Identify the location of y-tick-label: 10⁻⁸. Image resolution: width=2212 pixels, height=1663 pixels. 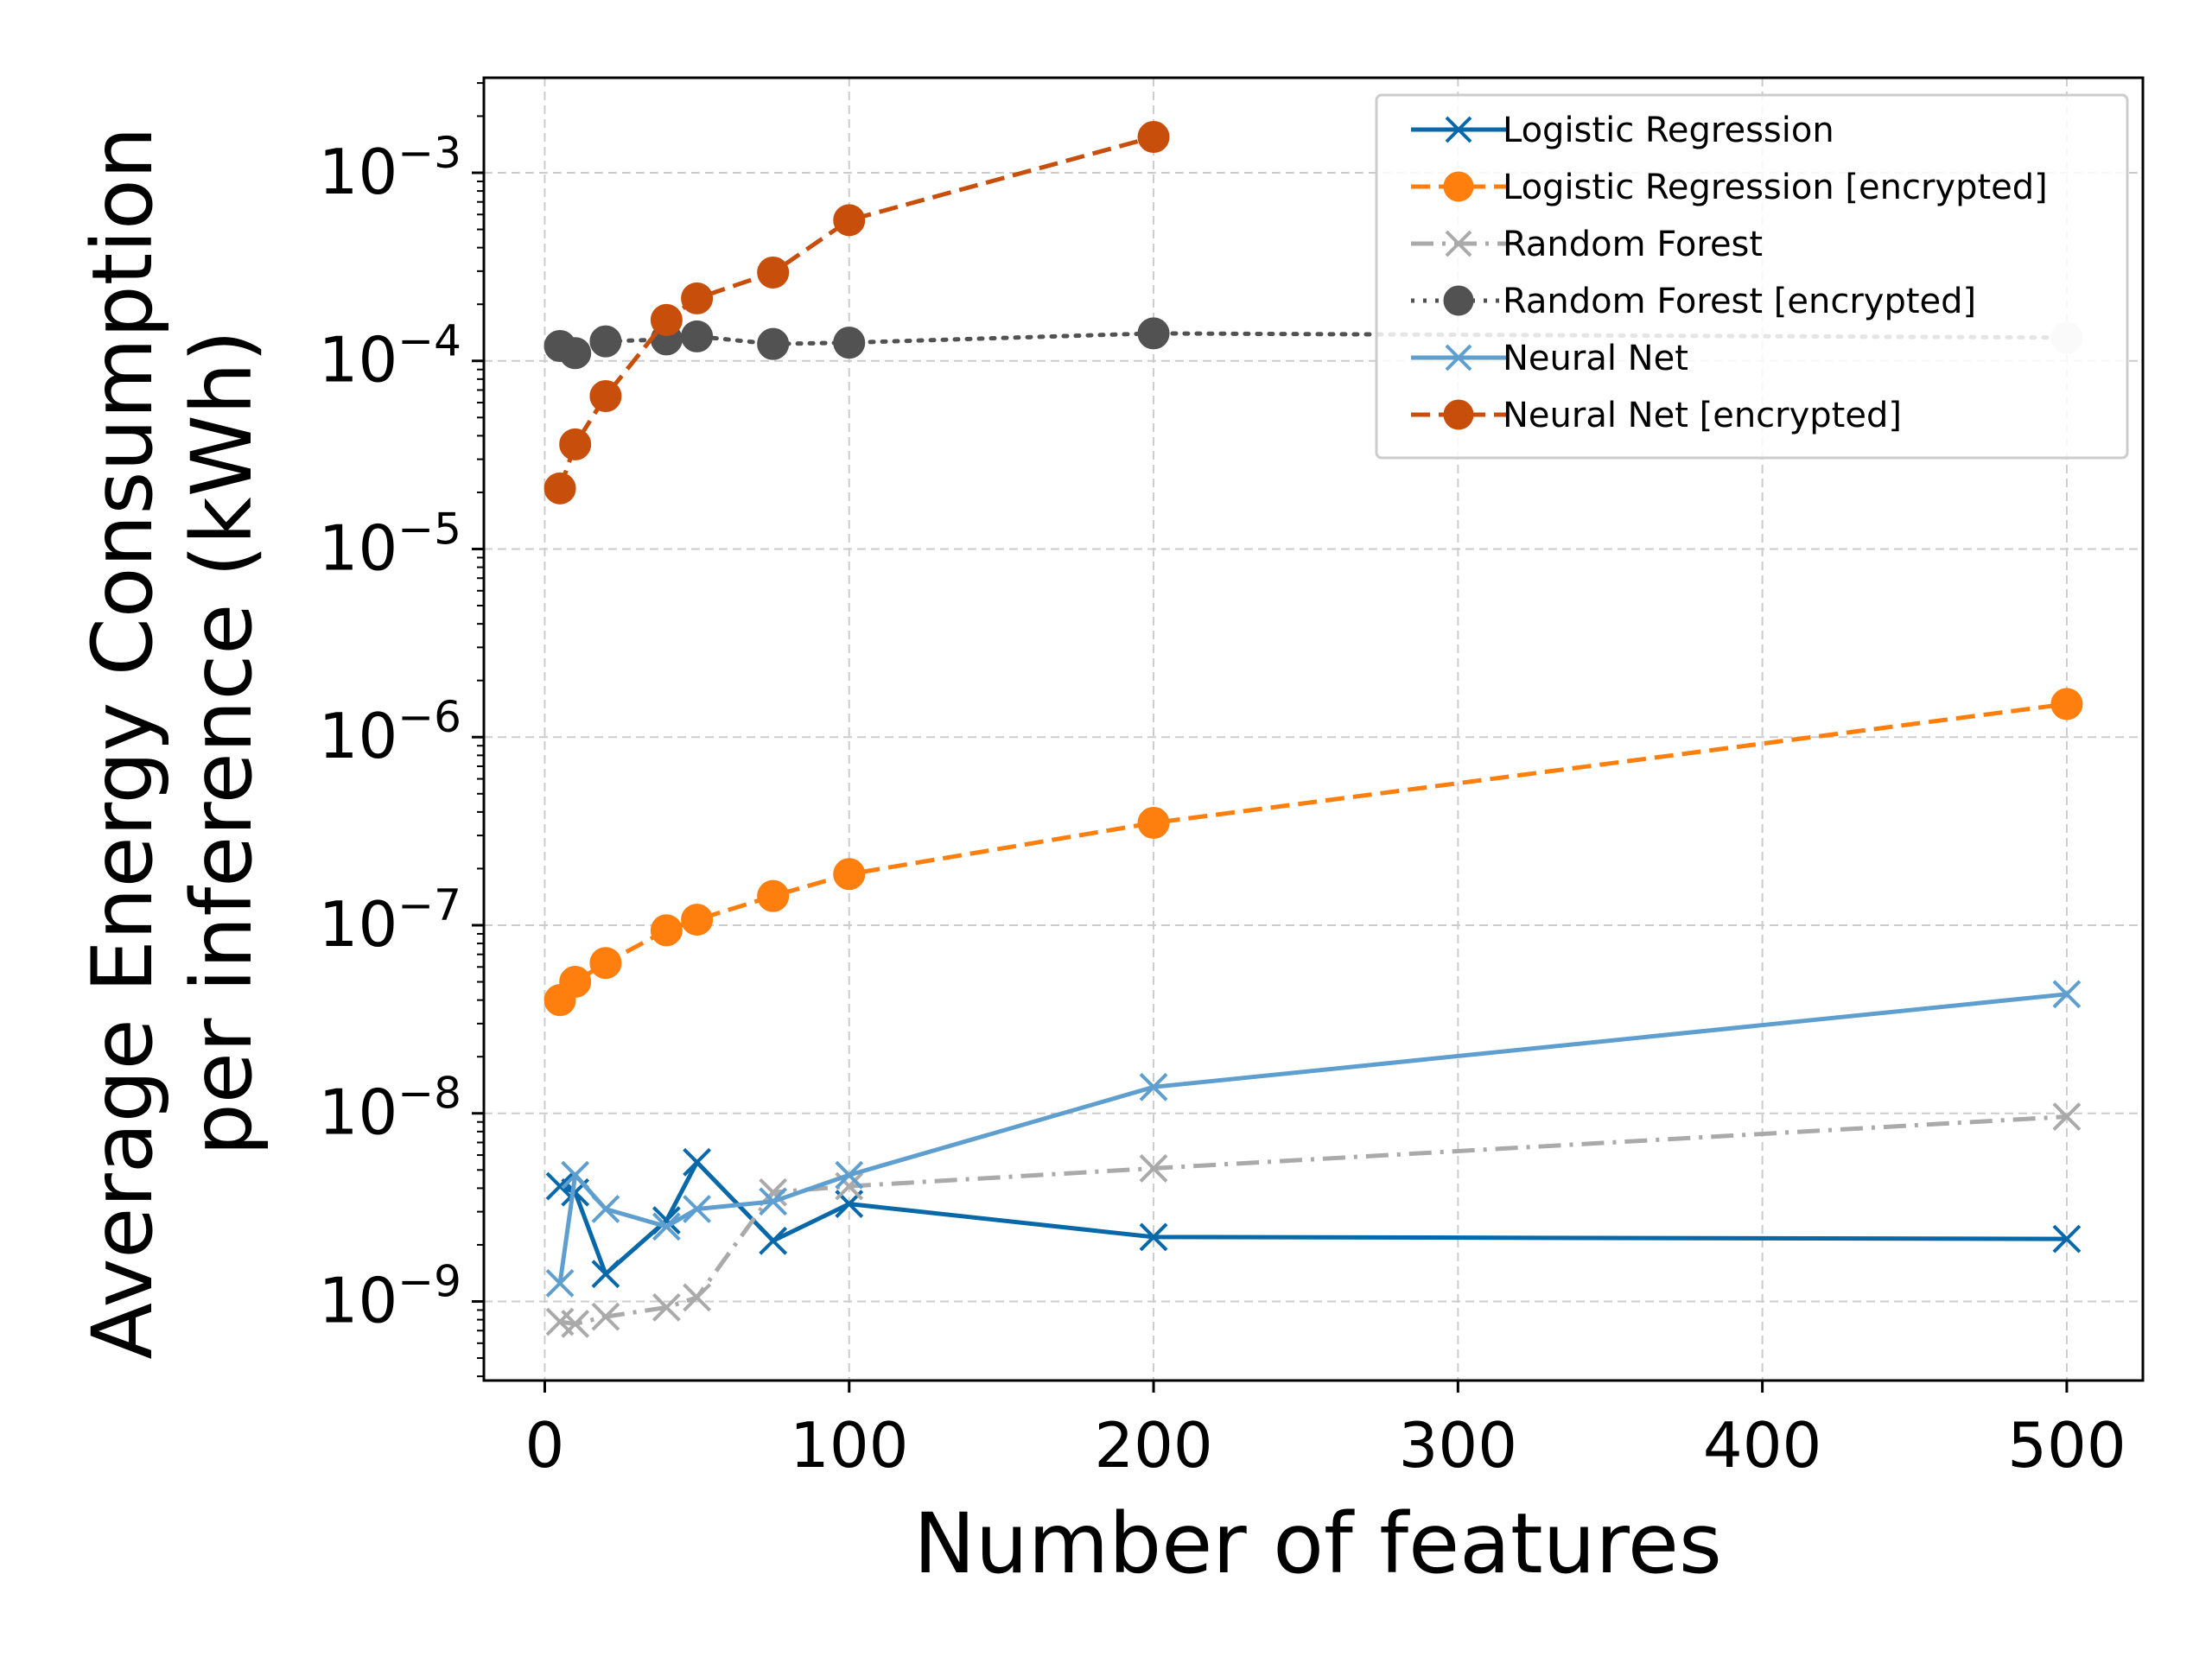
(390, 1109).